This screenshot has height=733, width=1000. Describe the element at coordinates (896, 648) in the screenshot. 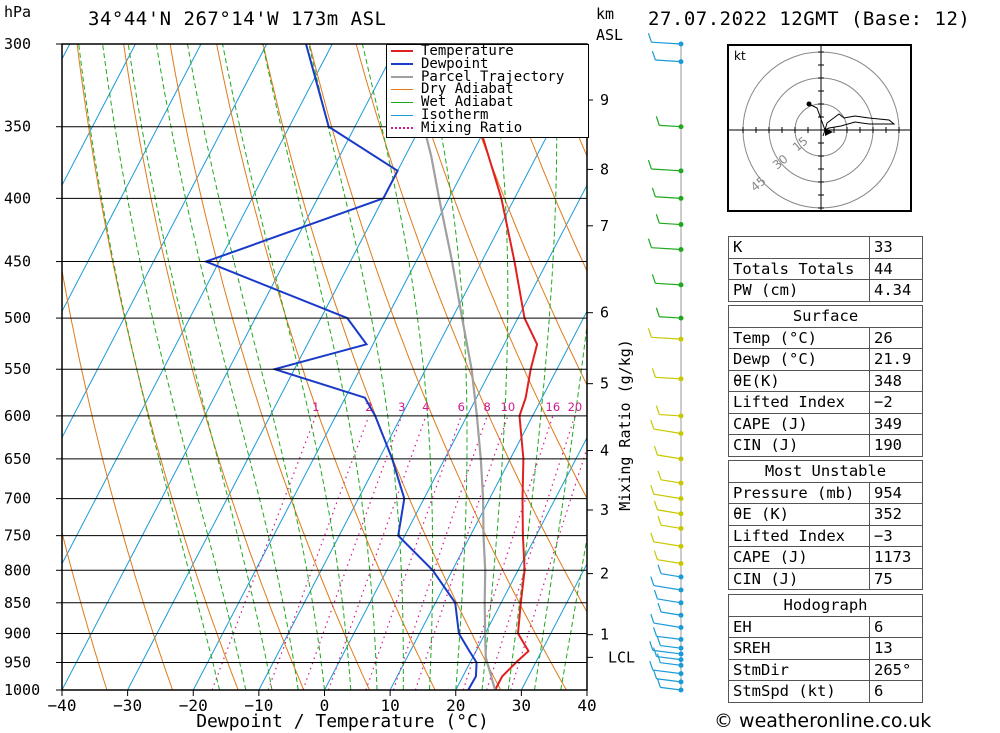

I see `sreh-value: 13` at that location.